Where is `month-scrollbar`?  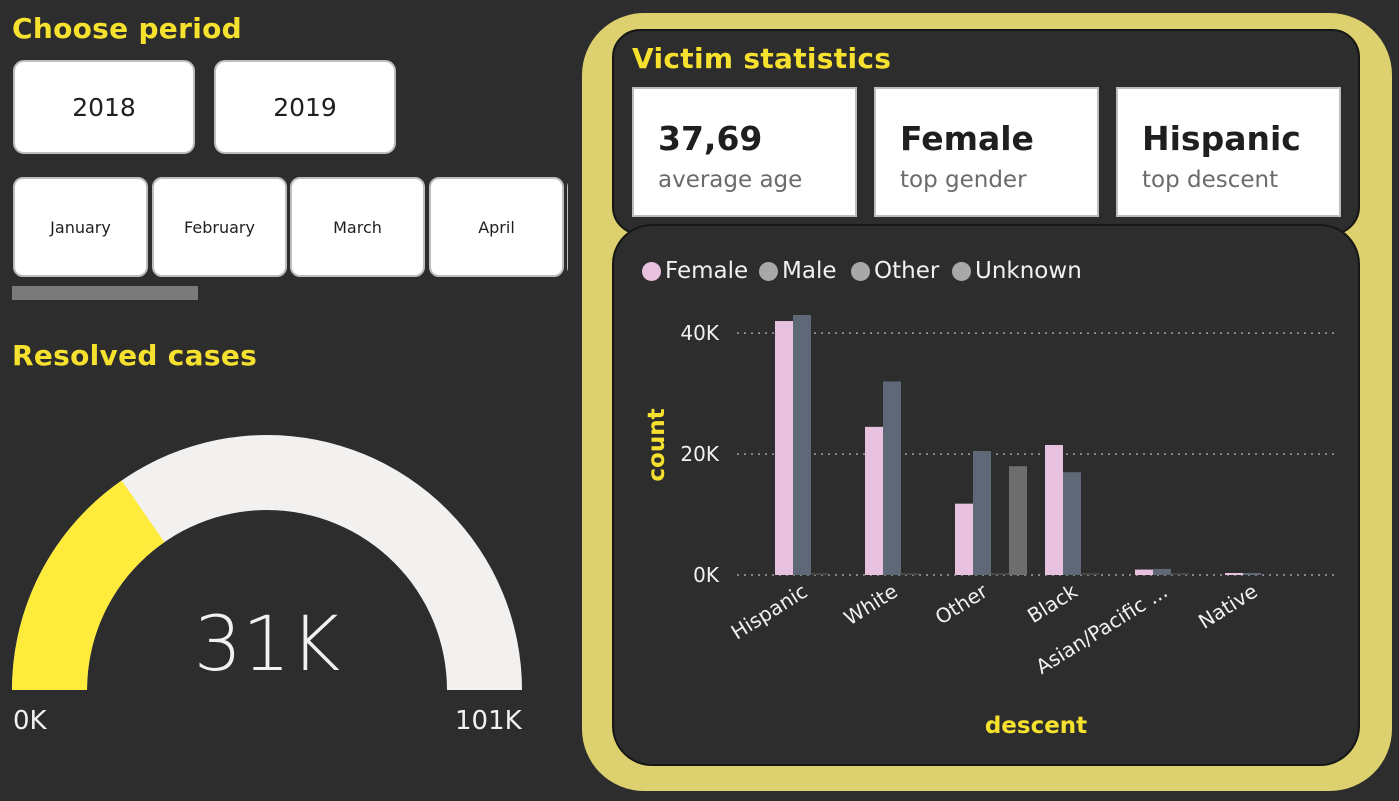
month-scrollbar is located at coordinates (105, 293).